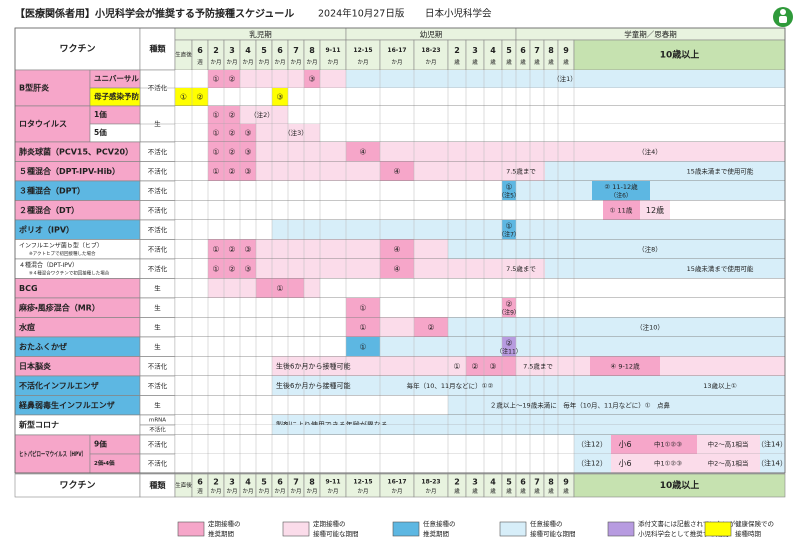 The image size is (800, 554). What do you see at coordinates (52, 190) in the screenshot?
I see `vaccine-name: ３種混合（DPT）` at bounding box center [52, 190].